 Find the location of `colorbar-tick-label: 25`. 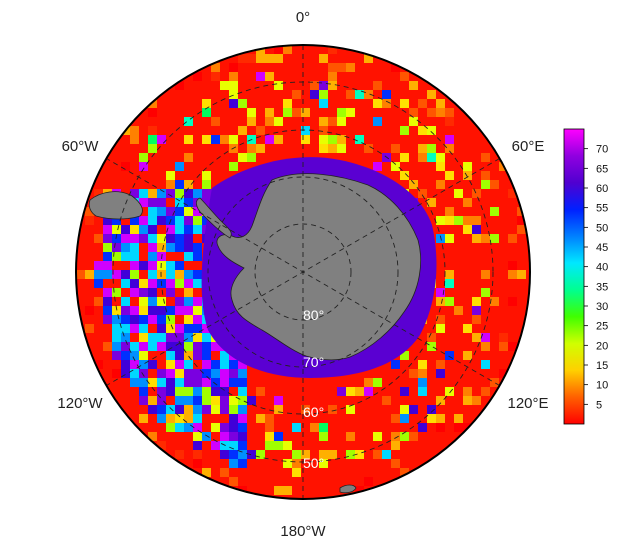

colorbar-tick-label: 25 is located at coordinates (602, 327).